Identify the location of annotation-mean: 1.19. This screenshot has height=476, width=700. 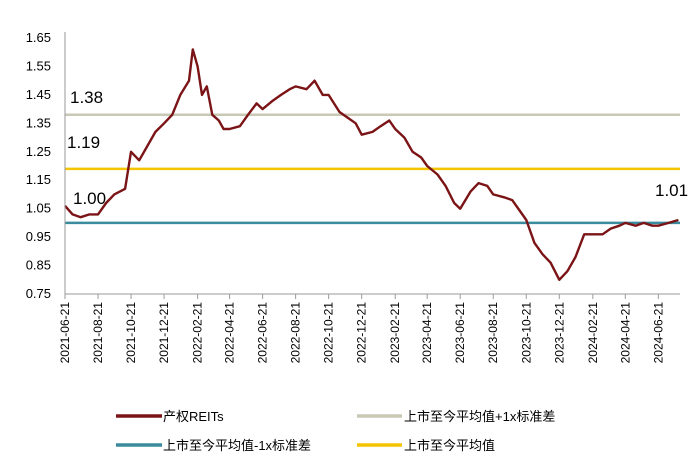
(83, 142).